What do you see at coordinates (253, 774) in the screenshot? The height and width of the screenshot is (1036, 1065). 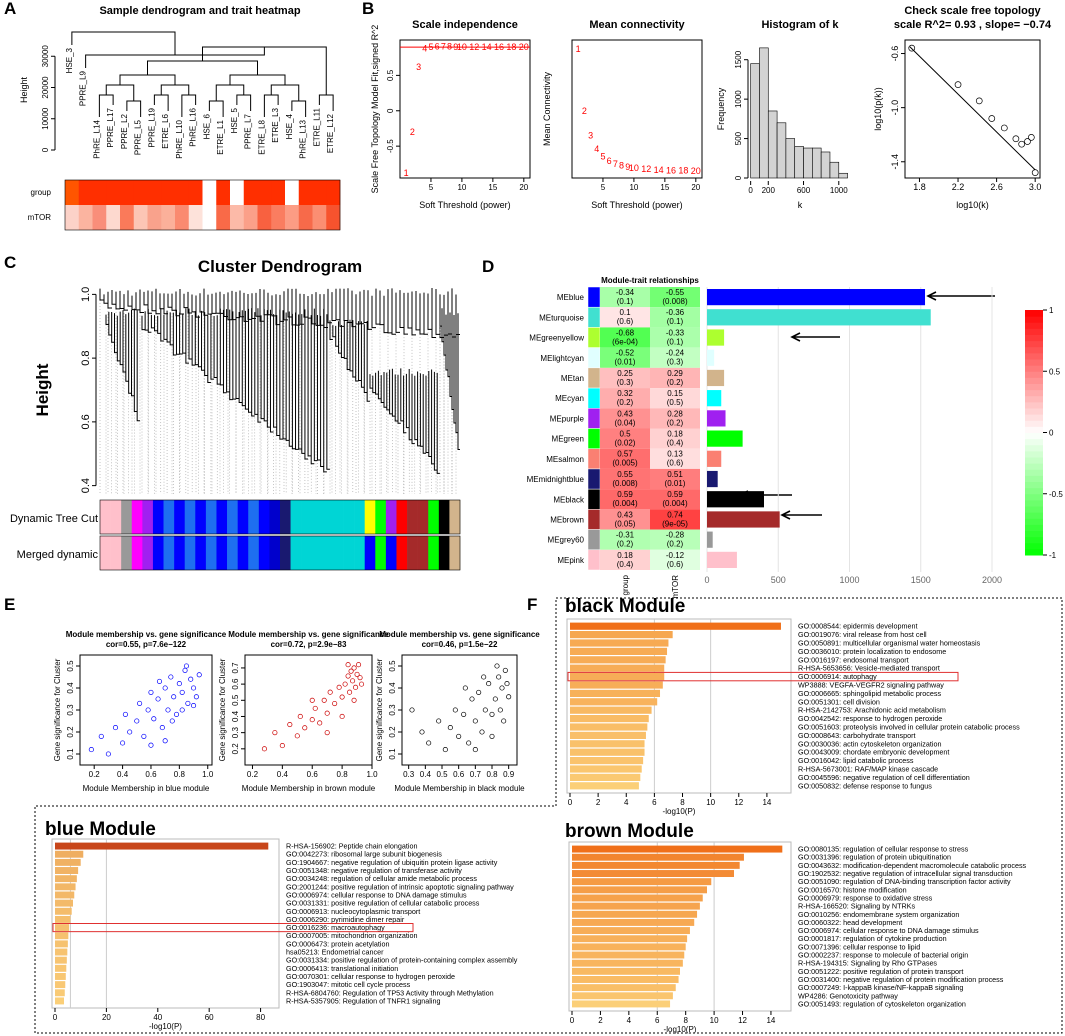 I see `x-tick-label: 0.2` at bounding box center [253, 774].